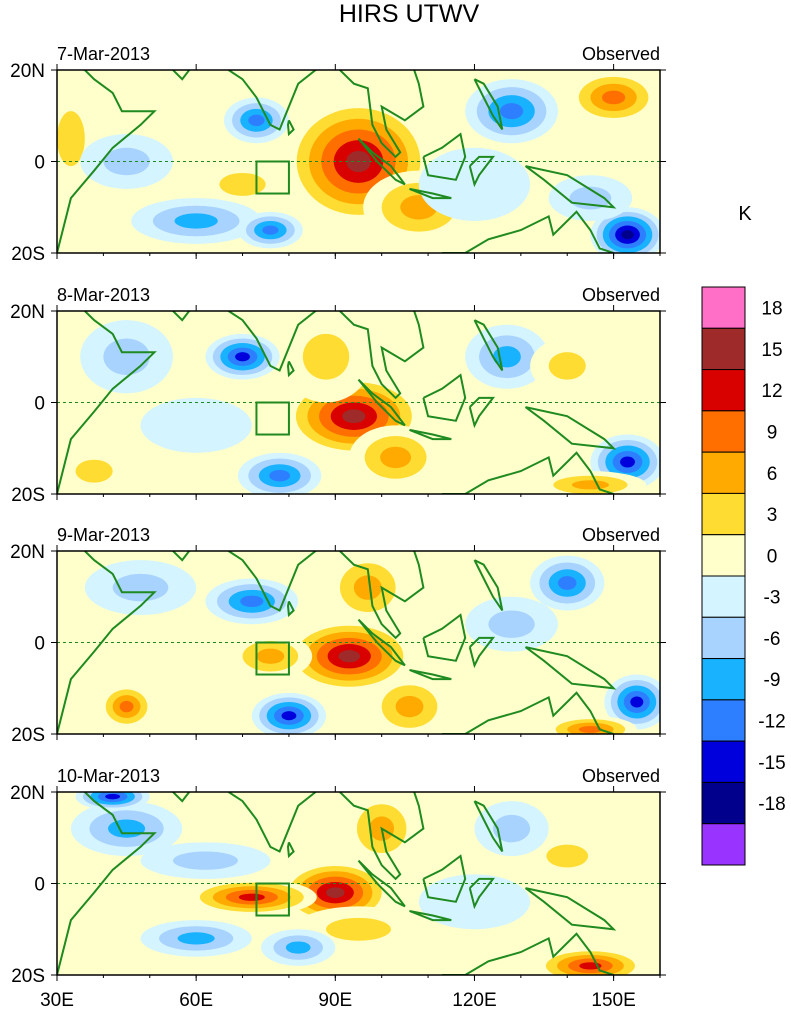  Describe the element at coordinates (772, 680) in the screenshot. I see `colorbar-level-label: -9` at that location.